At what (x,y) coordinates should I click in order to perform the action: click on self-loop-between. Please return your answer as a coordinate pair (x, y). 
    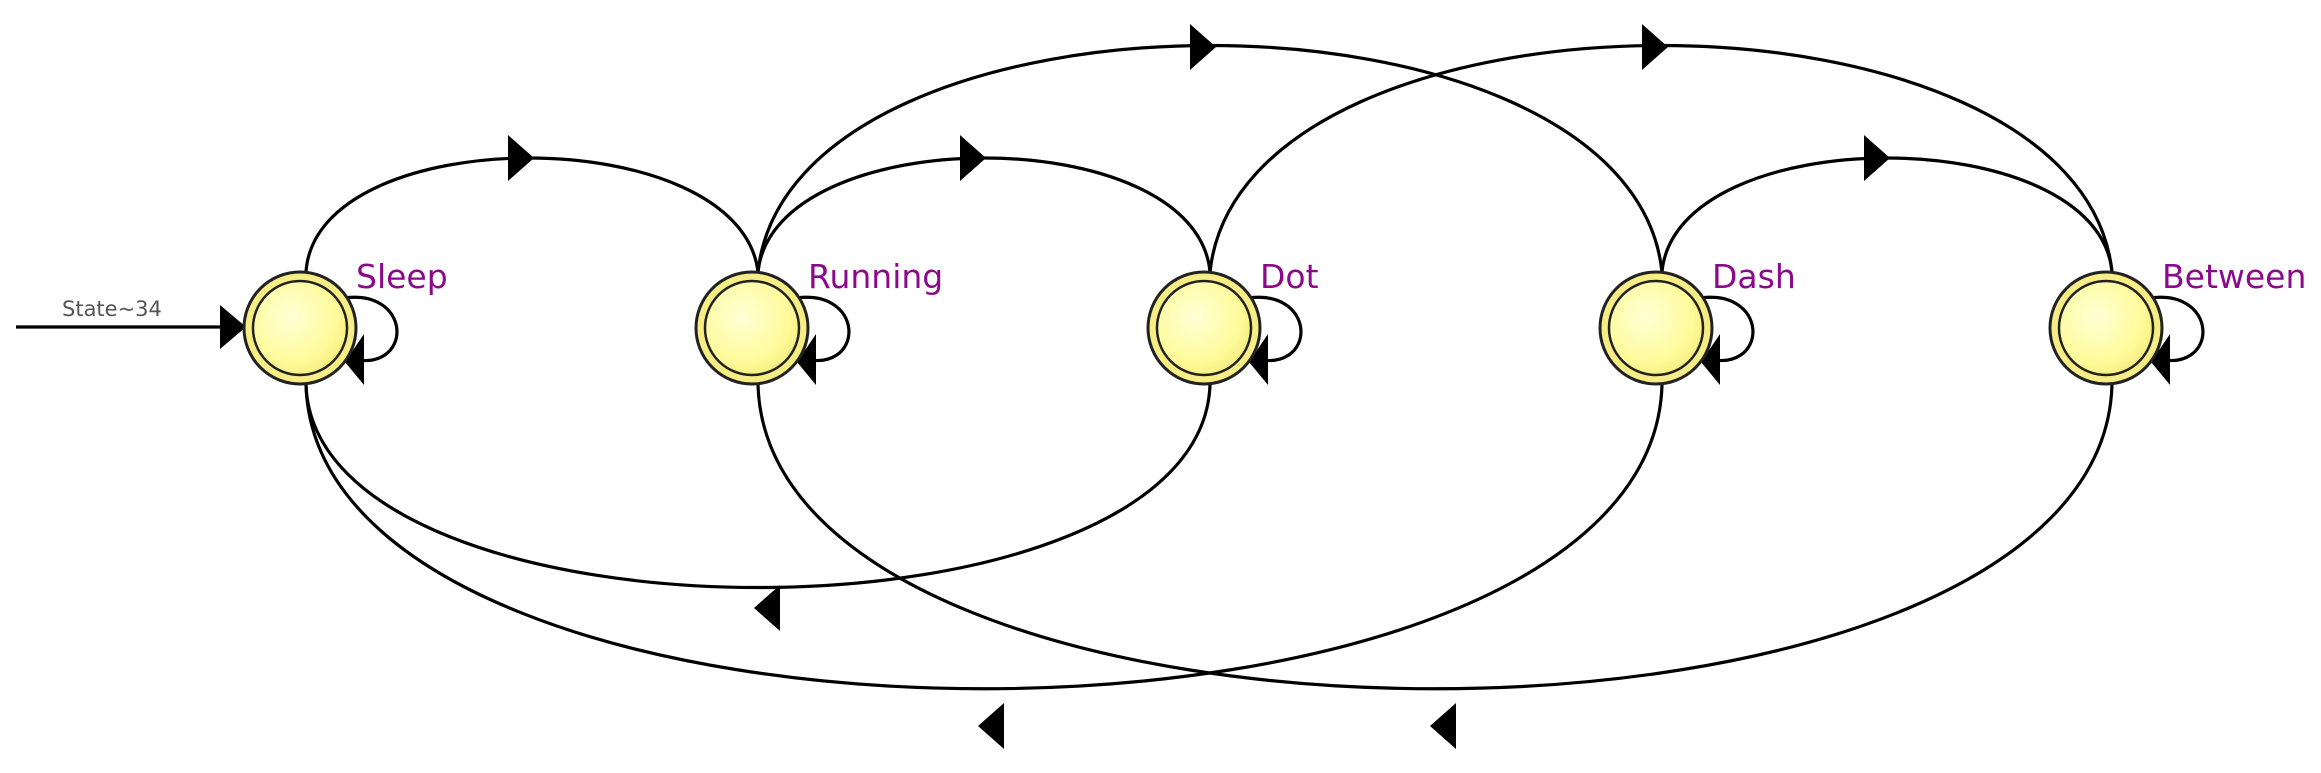
    Looking at the image, I should click on (2172, 340).